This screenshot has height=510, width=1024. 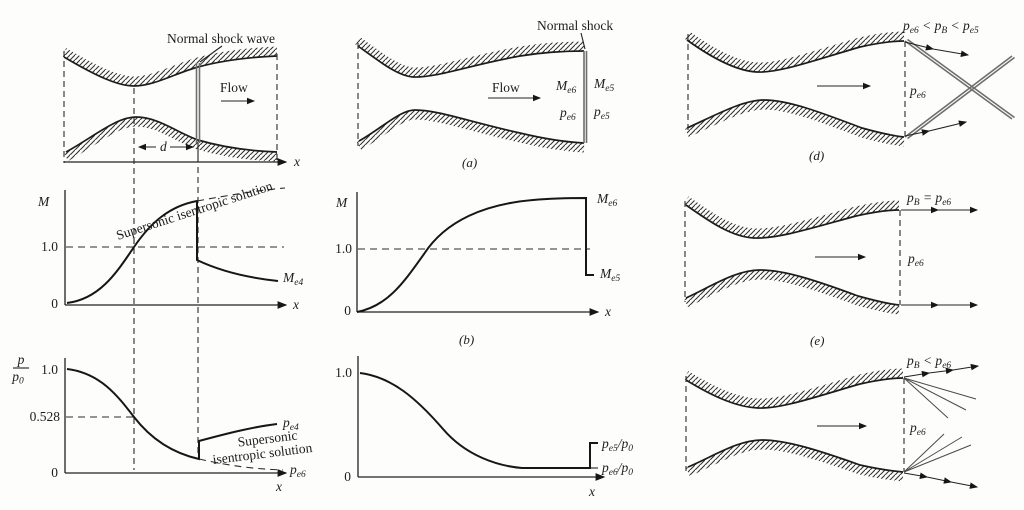 I want to click on mach-exit-label-me4: Me4, so click(x=292, y=279).